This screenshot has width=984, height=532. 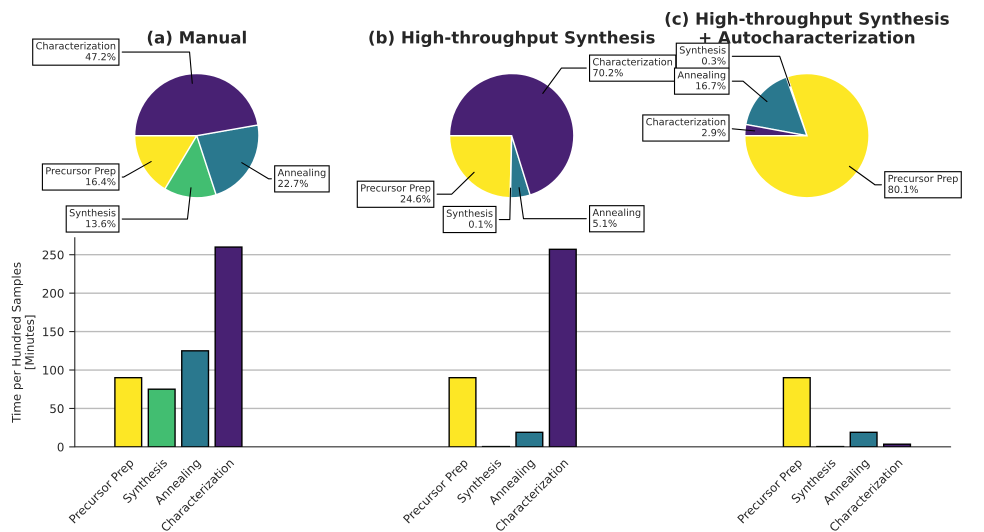 I want to click on y-tick-label: 250, so click(x=53, y=255).